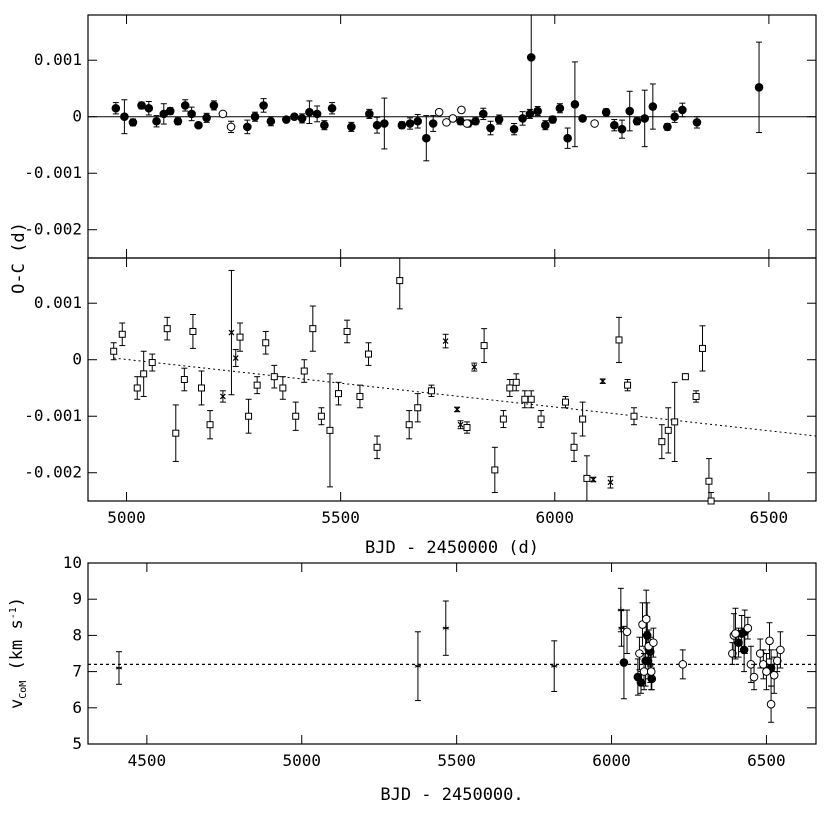 This screenshot has height=818, width=836. Describe the element at coordinates (72, 562) in the screenshot. I see `y-tick-label: 10` at that location.